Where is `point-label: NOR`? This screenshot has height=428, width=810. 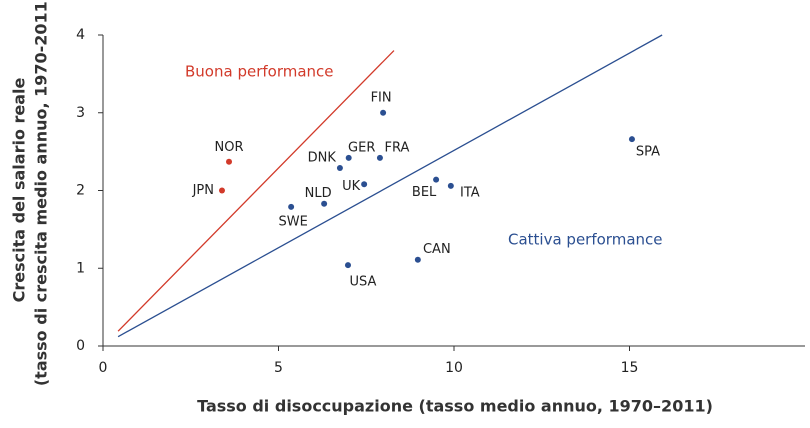 point-label: NOR is located at coordinates (229, 147).